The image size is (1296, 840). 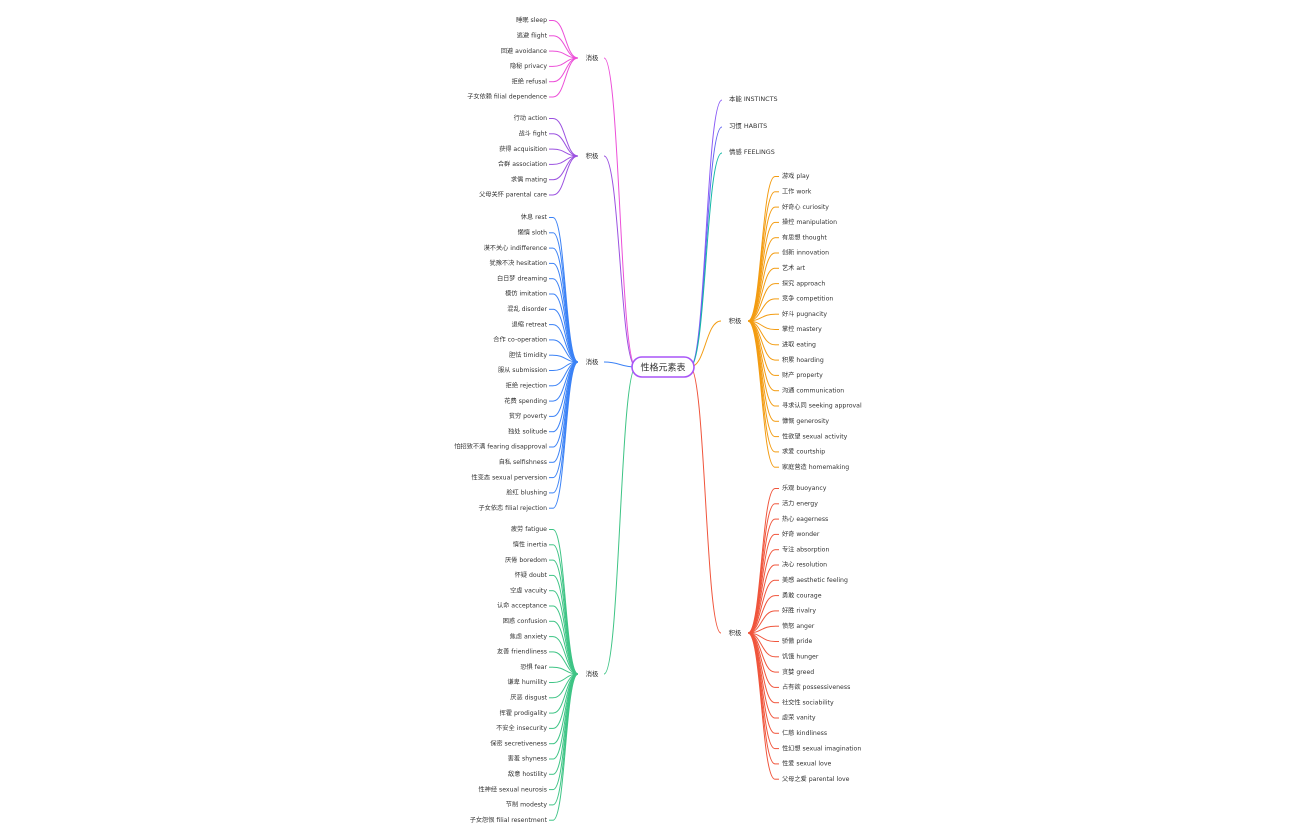 I want to click on leaf-node: 不安全 insecurity, so click(x=521, y=728).